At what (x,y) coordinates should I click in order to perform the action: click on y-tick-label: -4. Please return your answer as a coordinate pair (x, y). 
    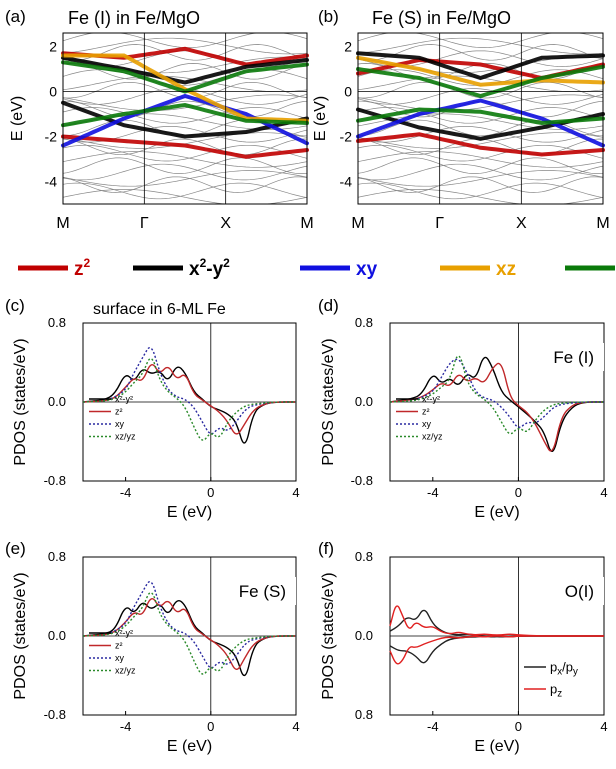
    Looking at the image, I should click on (51, 182).